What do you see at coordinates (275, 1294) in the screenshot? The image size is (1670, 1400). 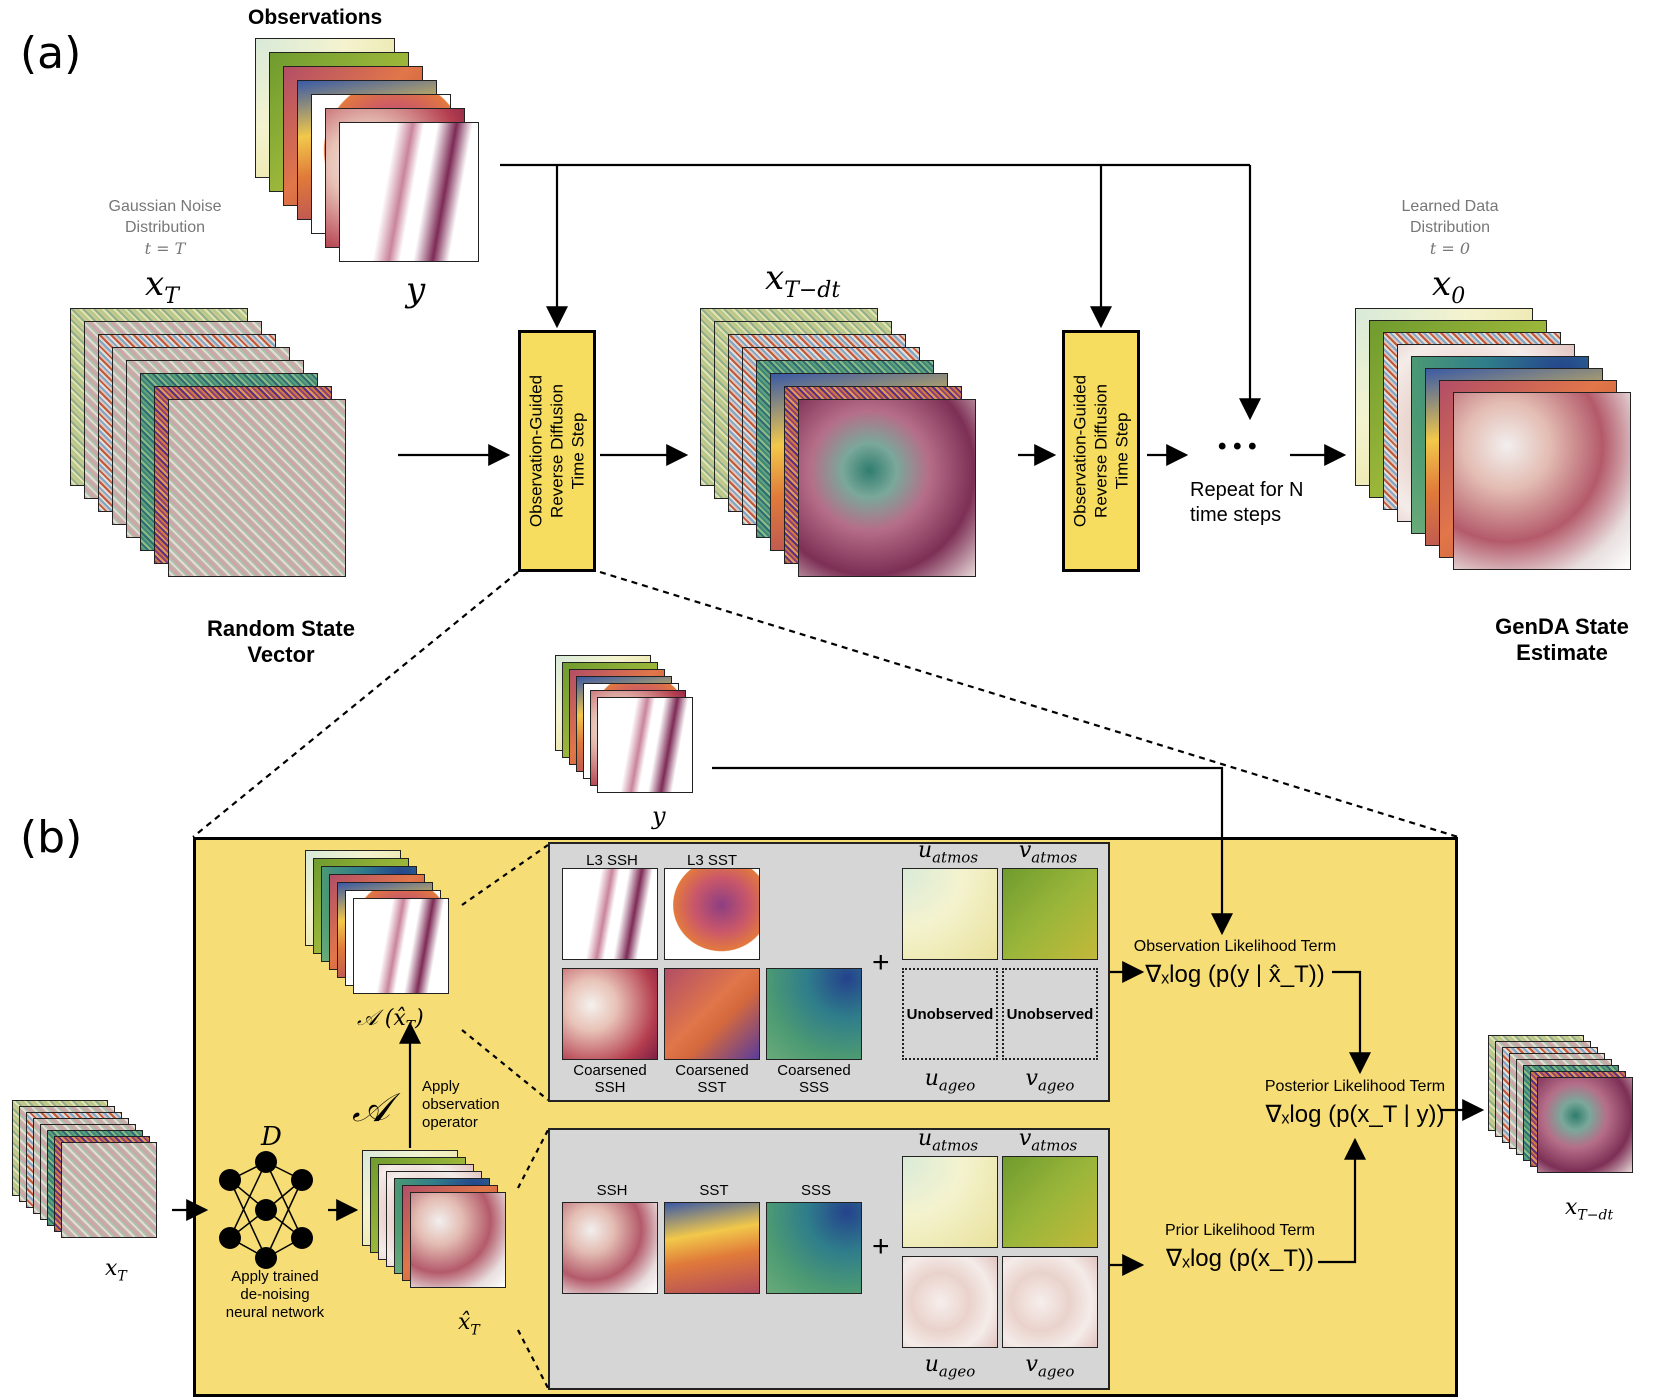 I see `net-cap2: de-noising` at bounding box center [275, 1294].